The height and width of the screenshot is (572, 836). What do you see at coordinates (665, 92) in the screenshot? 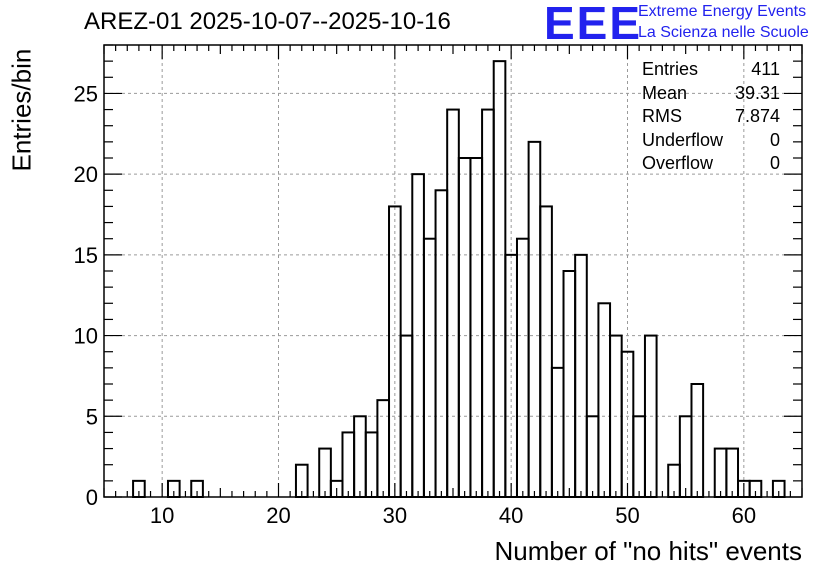
I see `stat-label: Mean` at bounding box center [665, 92].